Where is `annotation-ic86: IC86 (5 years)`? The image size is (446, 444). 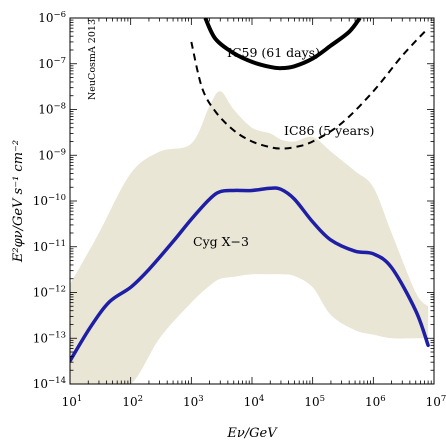 annotation-ic86: IC86 (5 years) is located at coordinates (329, 130).